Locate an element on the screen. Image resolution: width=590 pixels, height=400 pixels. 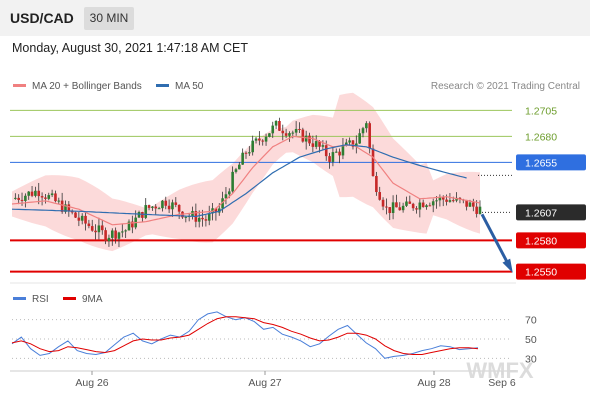
last-price-tag is located at coordinates (551, 212).